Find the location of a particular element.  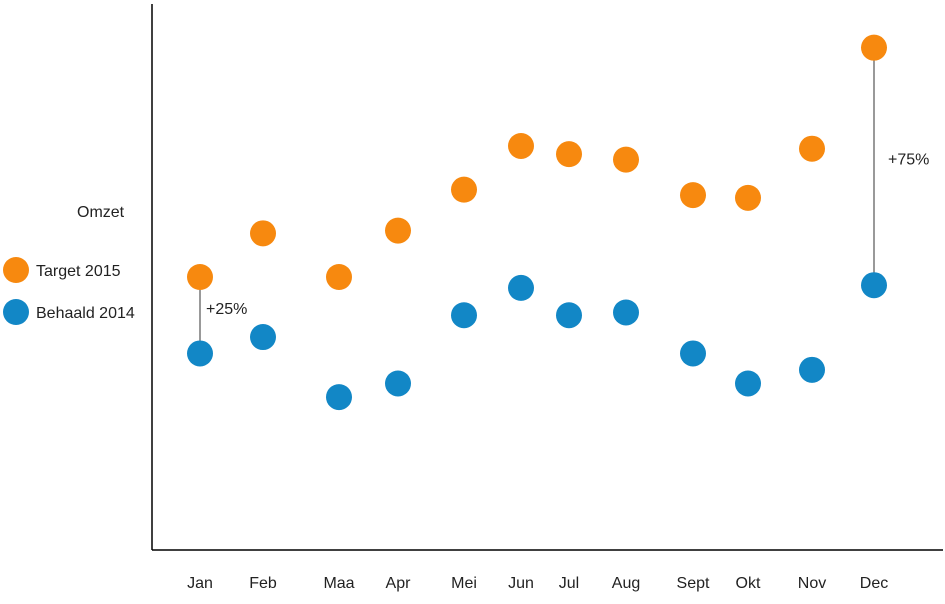

legend-label-target-2015: Target 2015 is located at coordinates (78, 271).